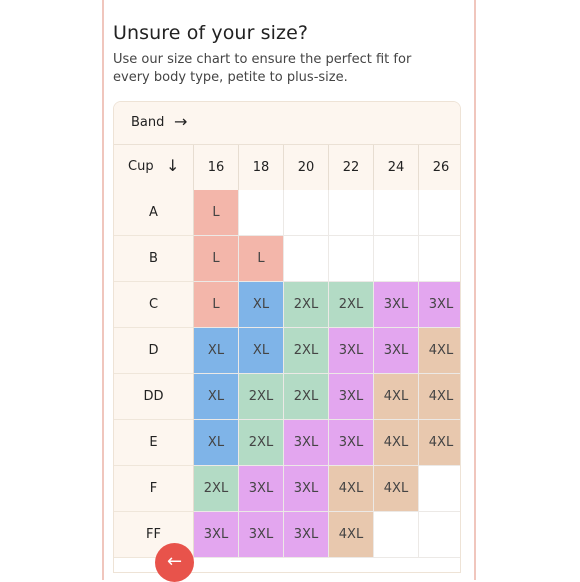 The height and width of the screenshot is (582, 580). I want to click on band-header-18: 18, so click(261, 167).